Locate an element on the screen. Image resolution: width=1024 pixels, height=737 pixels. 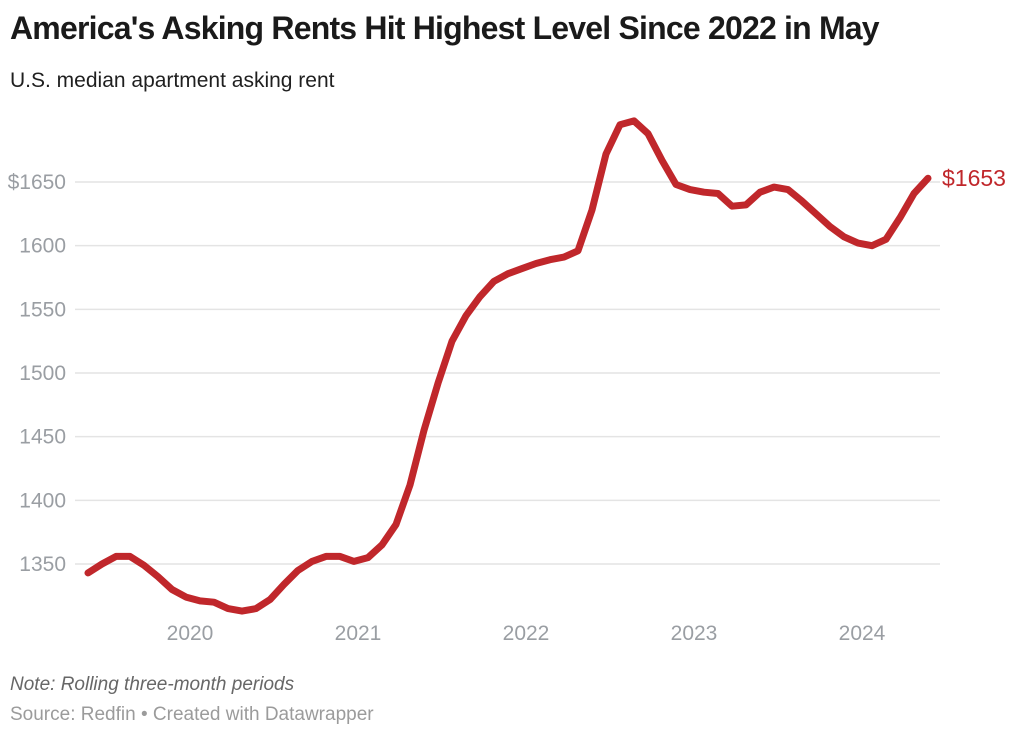
y-axis-label: 1350 is located at coordinates (42, 564).